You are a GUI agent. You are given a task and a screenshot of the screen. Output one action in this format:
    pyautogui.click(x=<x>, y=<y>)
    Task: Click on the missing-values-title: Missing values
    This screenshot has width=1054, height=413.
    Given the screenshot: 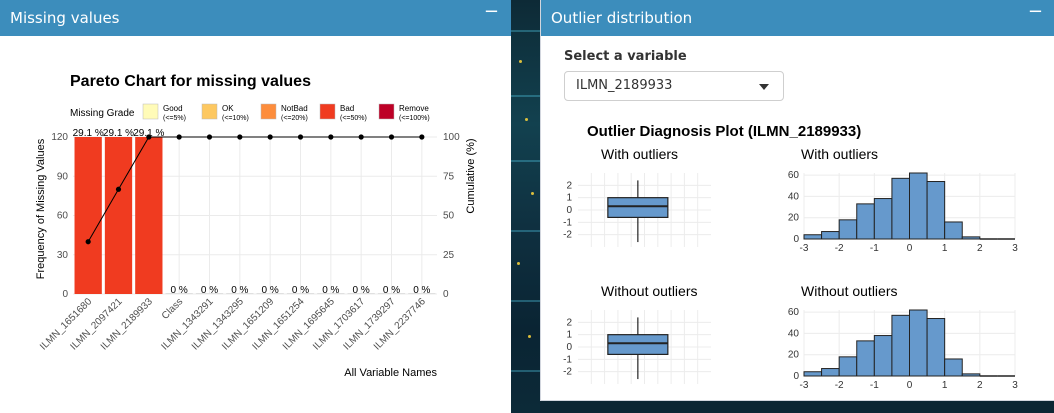 What is the action you would take?
    pyautogui.click(x=65, y=18)
    